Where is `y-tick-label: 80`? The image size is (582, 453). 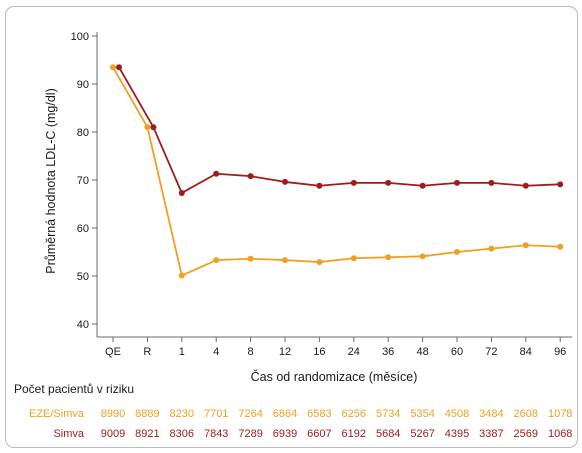 y-tick-label: 80 is located at coordinates (83, 133).